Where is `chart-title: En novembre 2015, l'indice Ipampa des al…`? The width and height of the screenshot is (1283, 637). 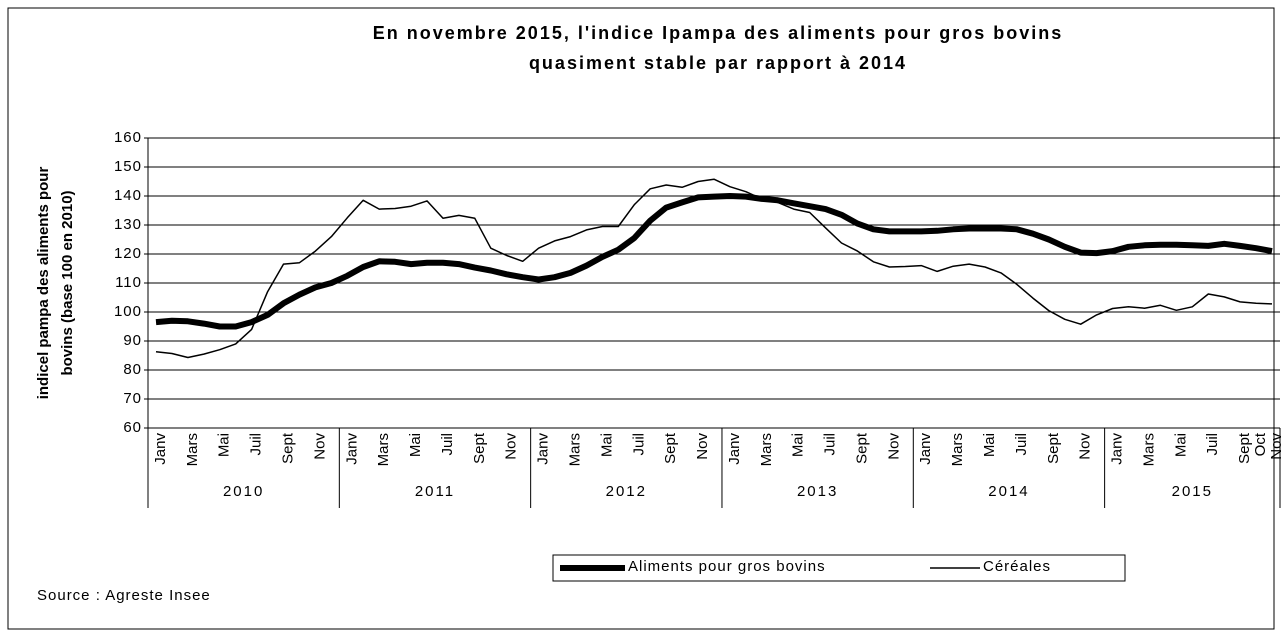 chart-title: En novembre 2015, l'indice Ipampa des al… is located at coordinates (718, 33).